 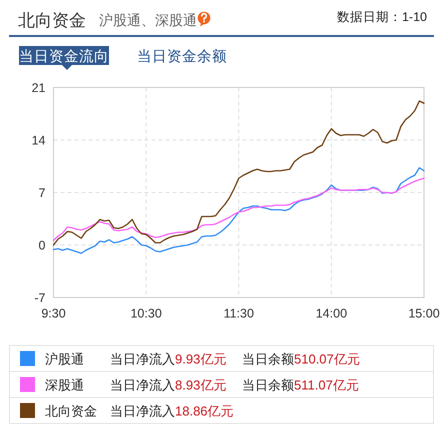 What do you see at coordinates (71, 411) in the screenshot?
I see `legend-label: 北向资金` at bounding box center [71, 411].